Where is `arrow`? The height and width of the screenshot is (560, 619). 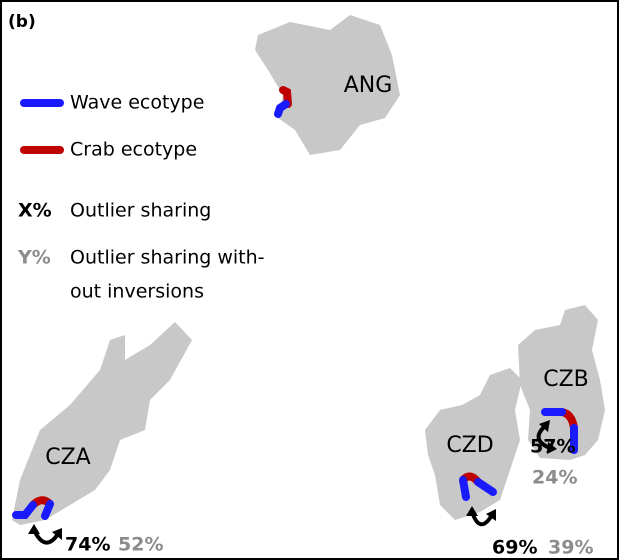 arrow is located at coordinates (543, 437).